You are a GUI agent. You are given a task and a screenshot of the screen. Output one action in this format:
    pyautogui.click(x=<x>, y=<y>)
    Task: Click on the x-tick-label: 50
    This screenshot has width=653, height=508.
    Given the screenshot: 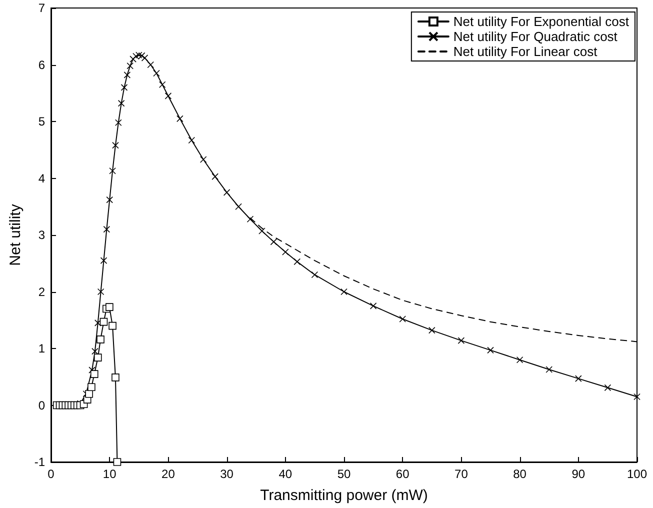 What is the action you would take?
    pyautogui.click(x=344, y=474)
    